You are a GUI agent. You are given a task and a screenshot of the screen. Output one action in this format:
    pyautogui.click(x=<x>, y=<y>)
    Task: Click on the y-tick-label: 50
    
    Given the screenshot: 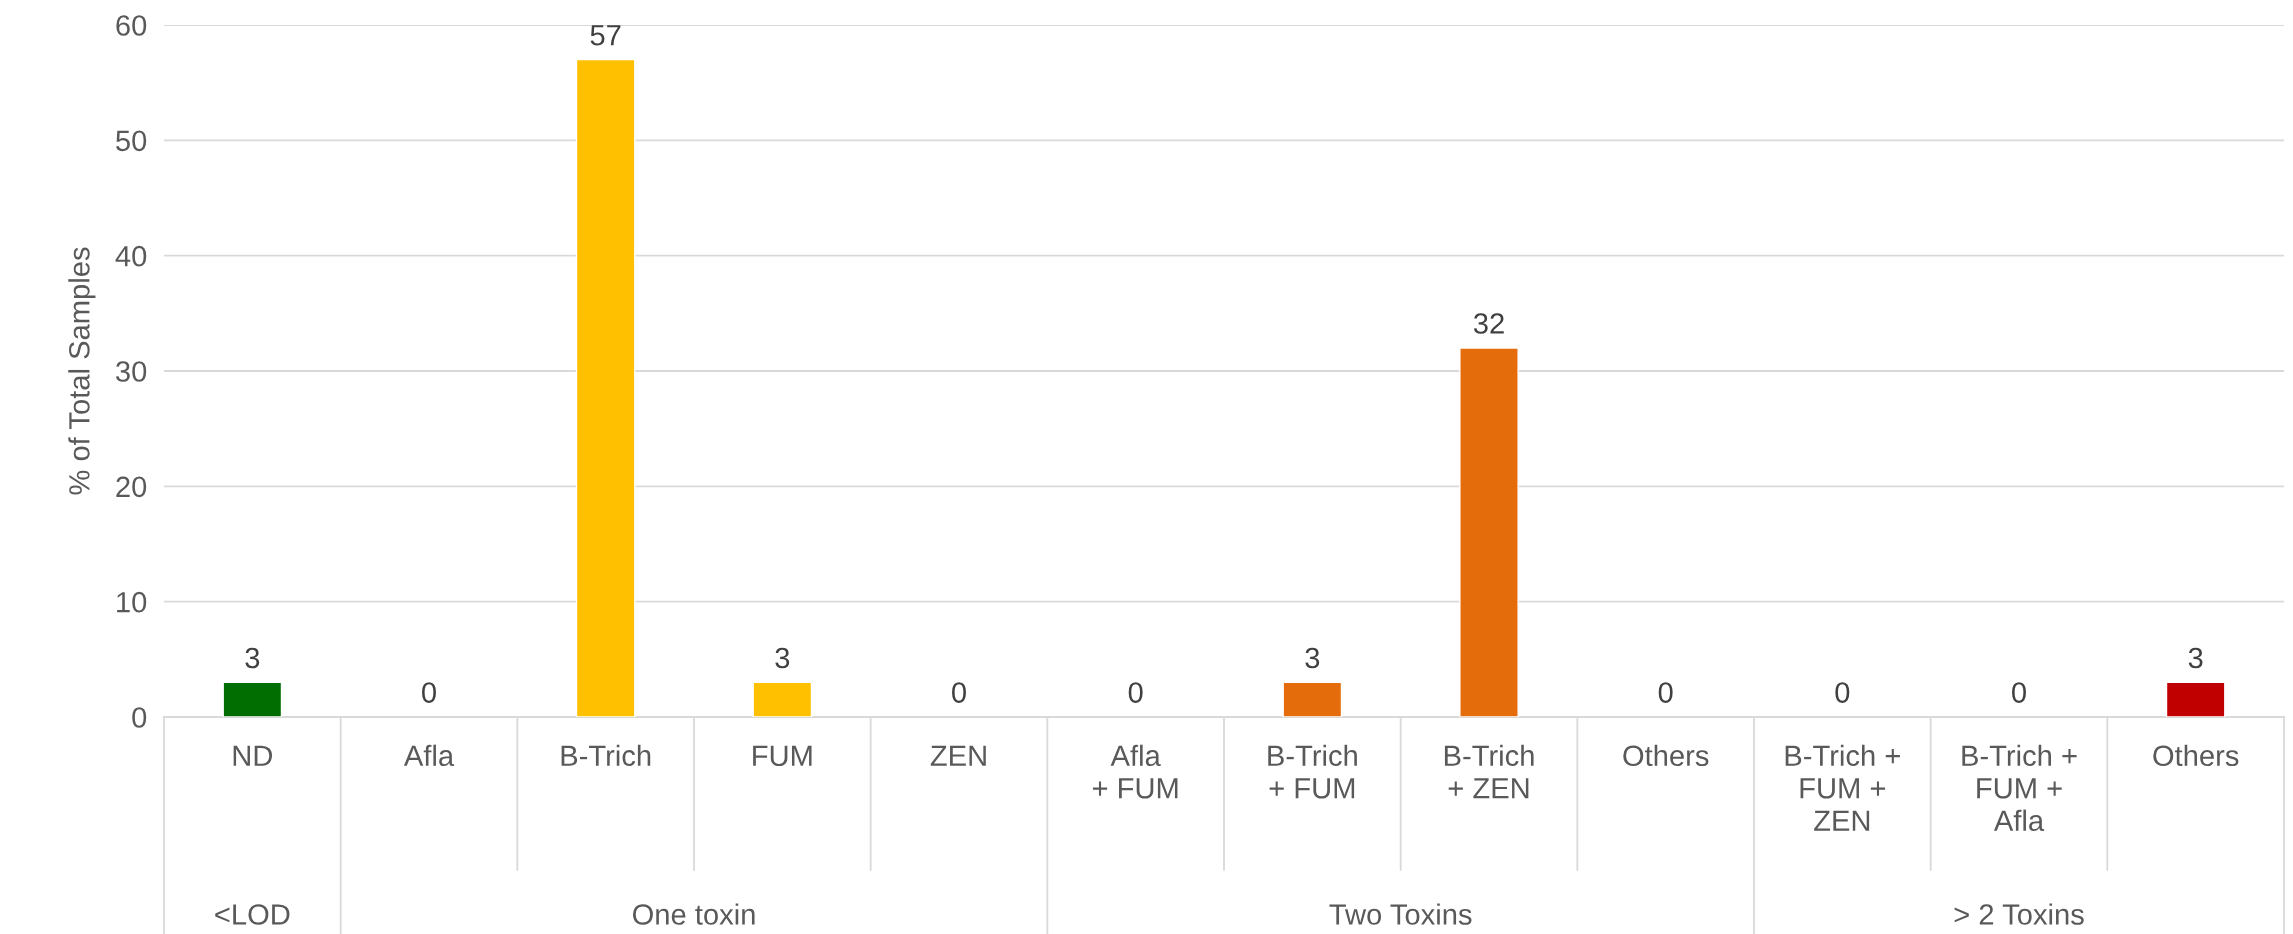 What is the action you would take?
    pyautogui.click(x=131, y=141)
    